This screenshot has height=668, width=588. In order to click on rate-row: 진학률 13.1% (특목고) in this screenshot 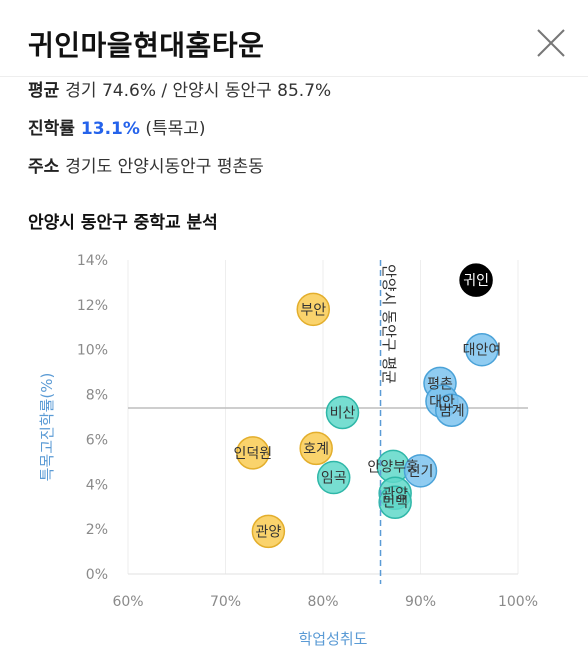, I will do `click(117, 126)`.